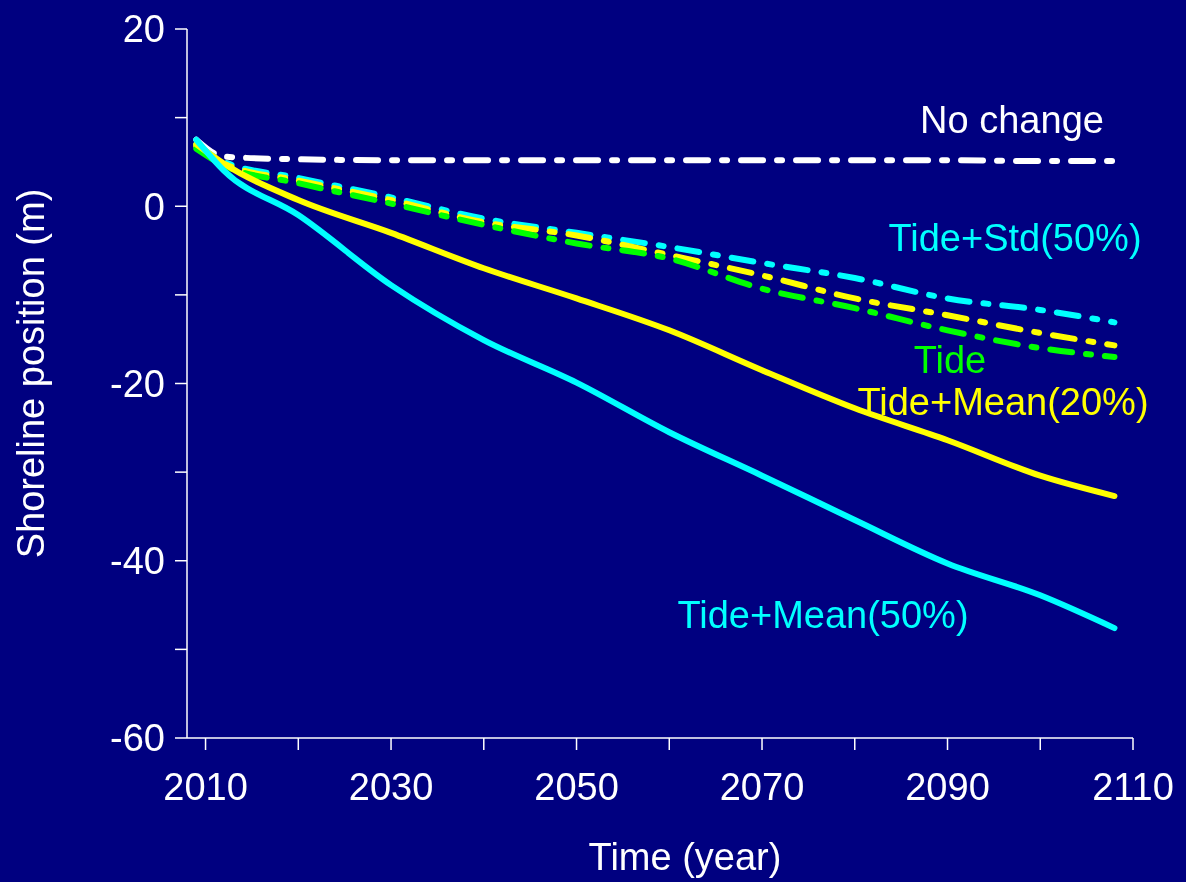 The image size is (1186, 882). I want to click on y-tick-label: 20, so click(143, 29).